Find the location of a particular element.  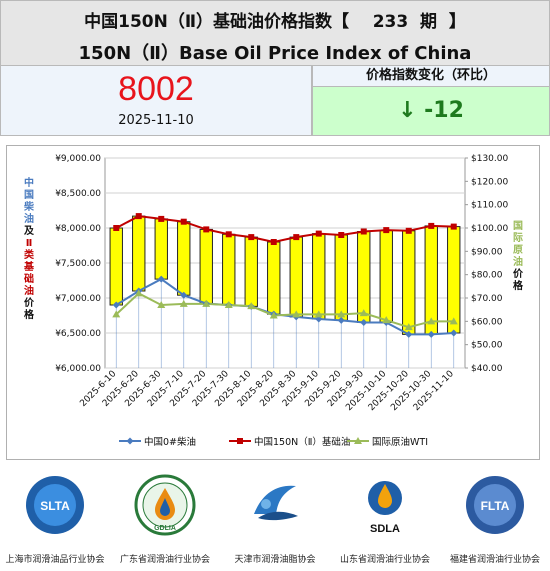

left-tick-label: ¥6,000.00 is located at coordinates (78, 369).